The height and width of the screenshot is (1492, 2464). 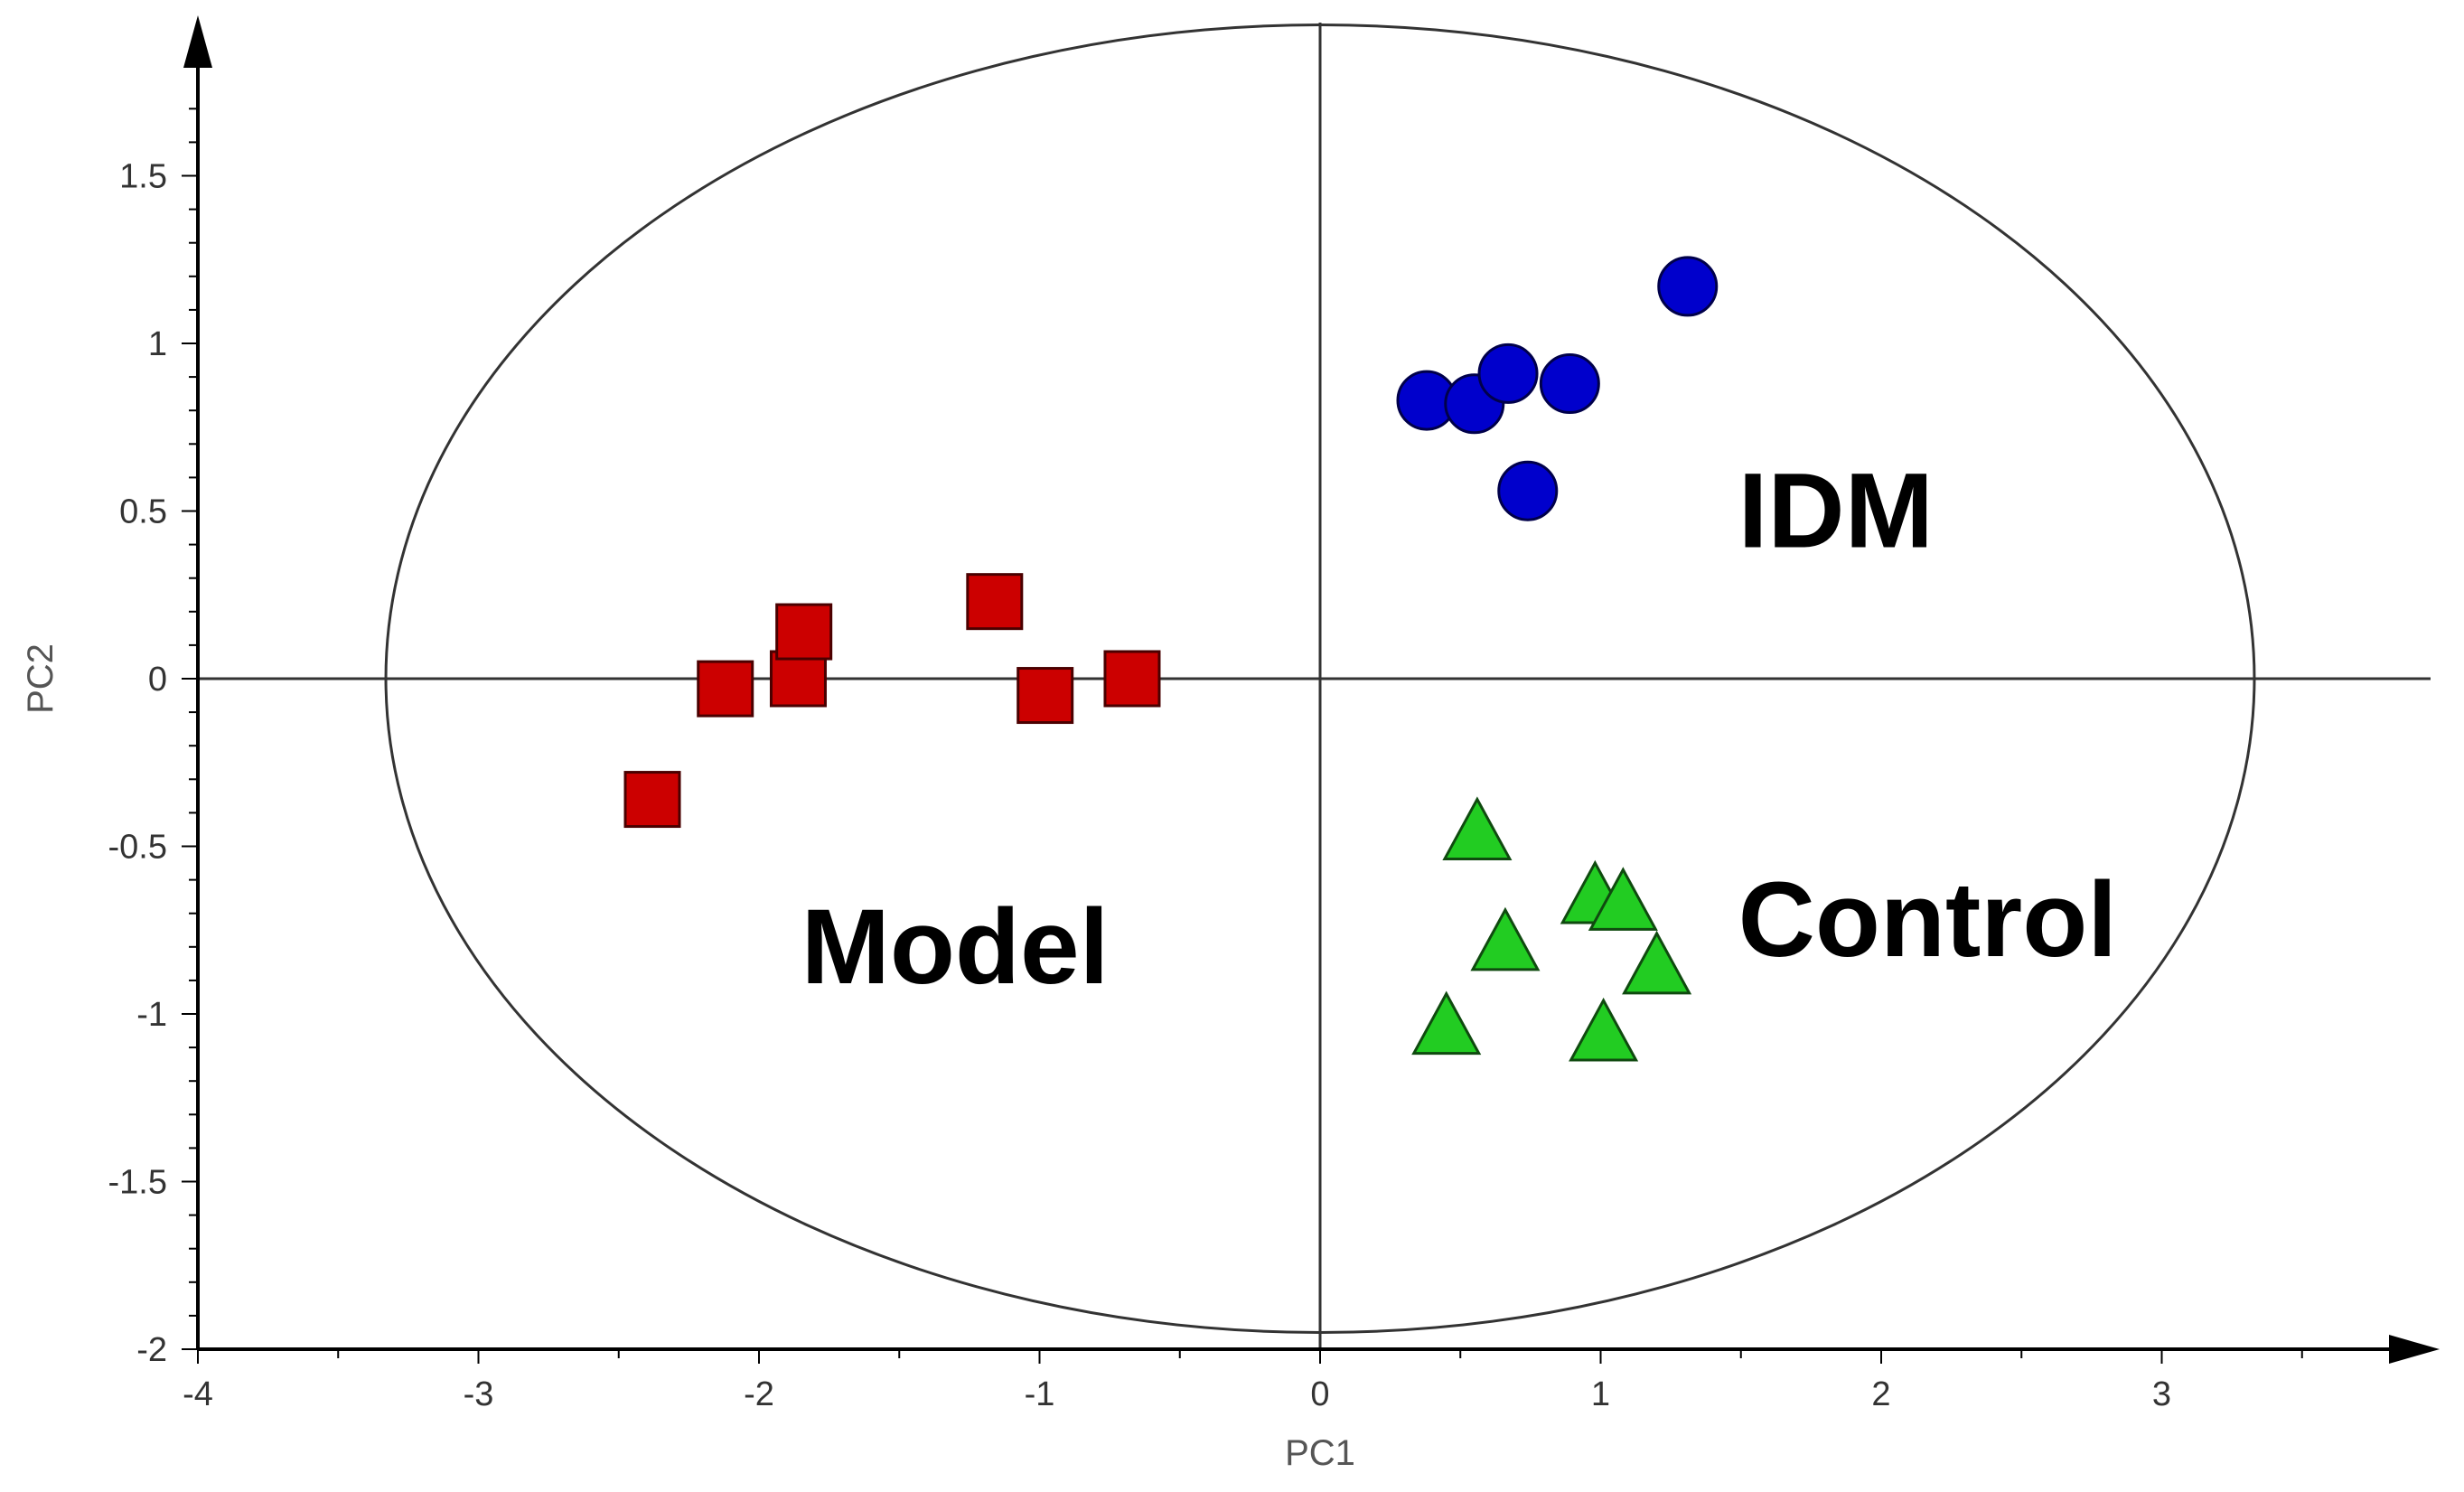 What do you see at coordinates (1600, 1394) in the screenshot?
I see `x-tick-label: 1` at bounding box center [1600, 1394].